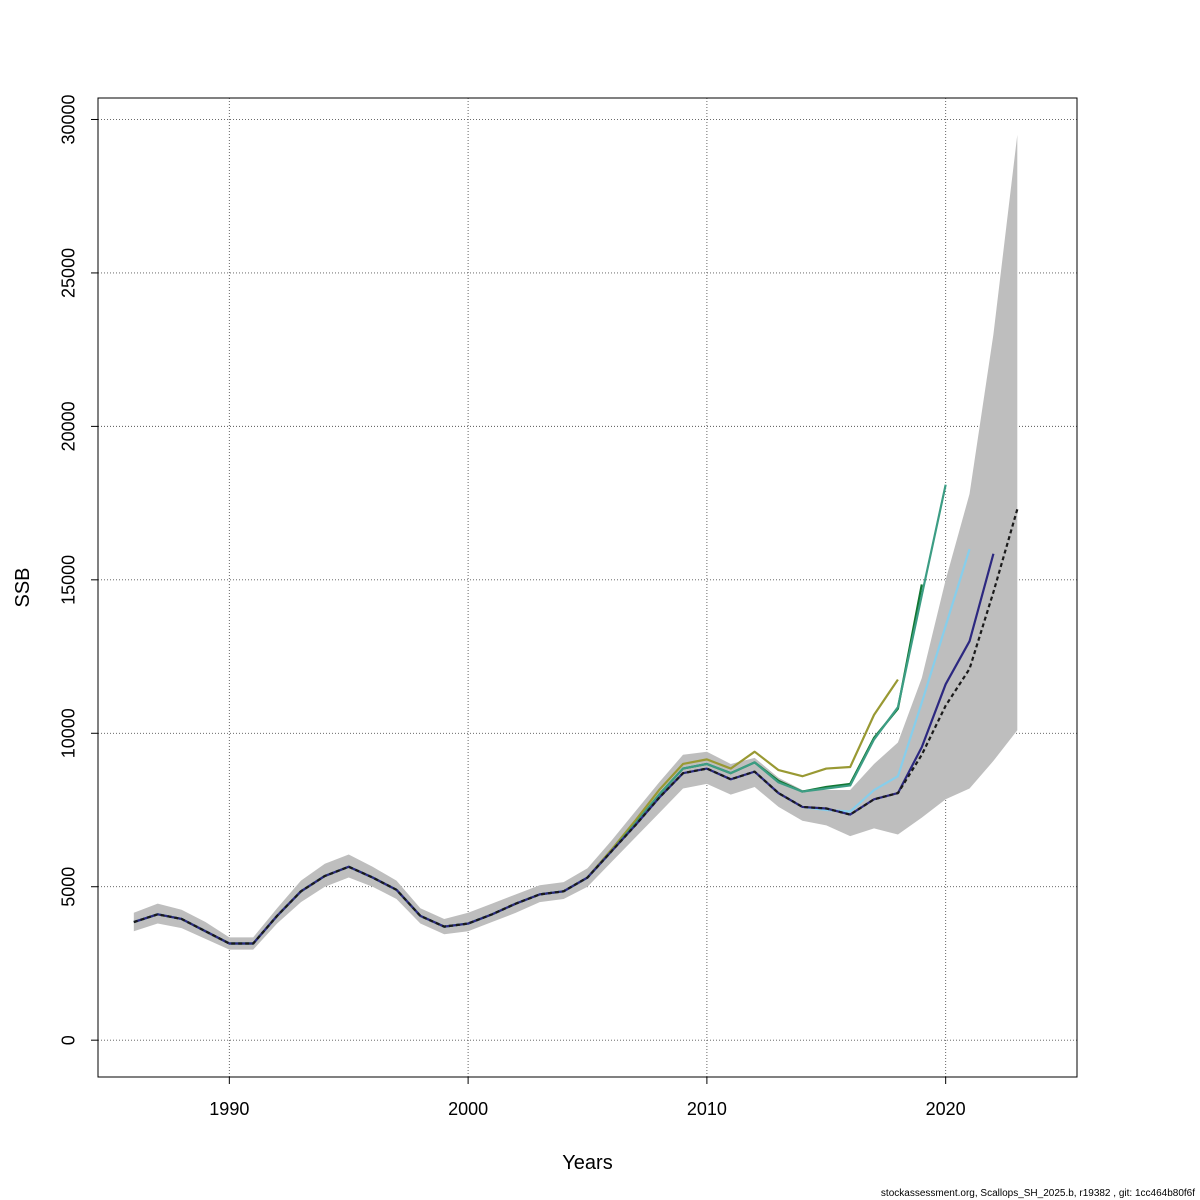 This screenshot has height=1200, width=1200. What do you see at coordinates (68, 1040) in the screenshot?
I see `y-tick-label: 0` at bounding box center [68, 1040].